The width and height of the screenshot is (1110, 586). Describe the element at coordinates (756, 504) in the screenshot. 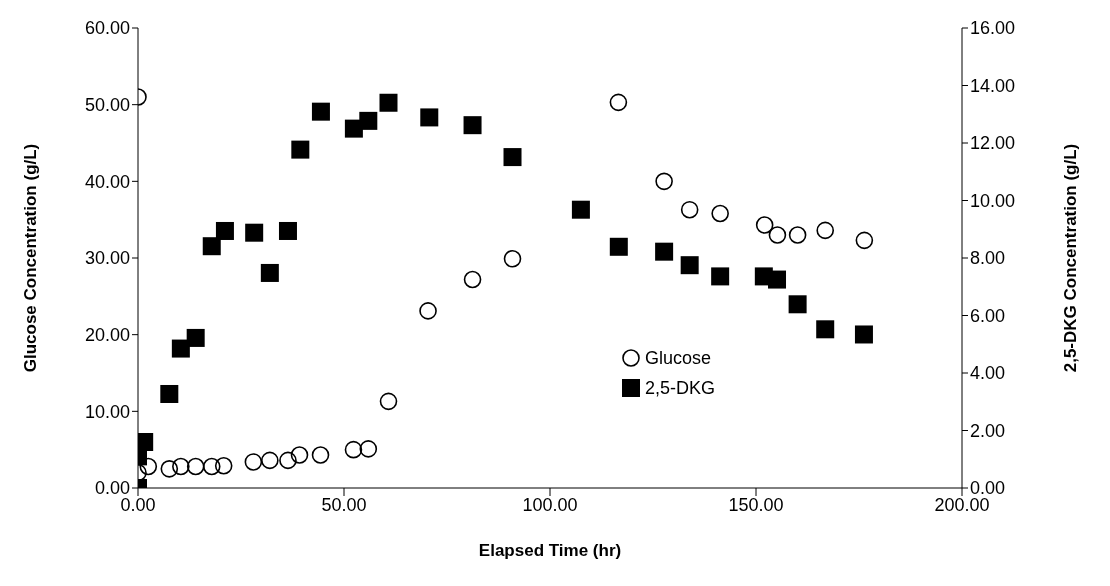

I see `x-tick-label: 150.00` at that location.